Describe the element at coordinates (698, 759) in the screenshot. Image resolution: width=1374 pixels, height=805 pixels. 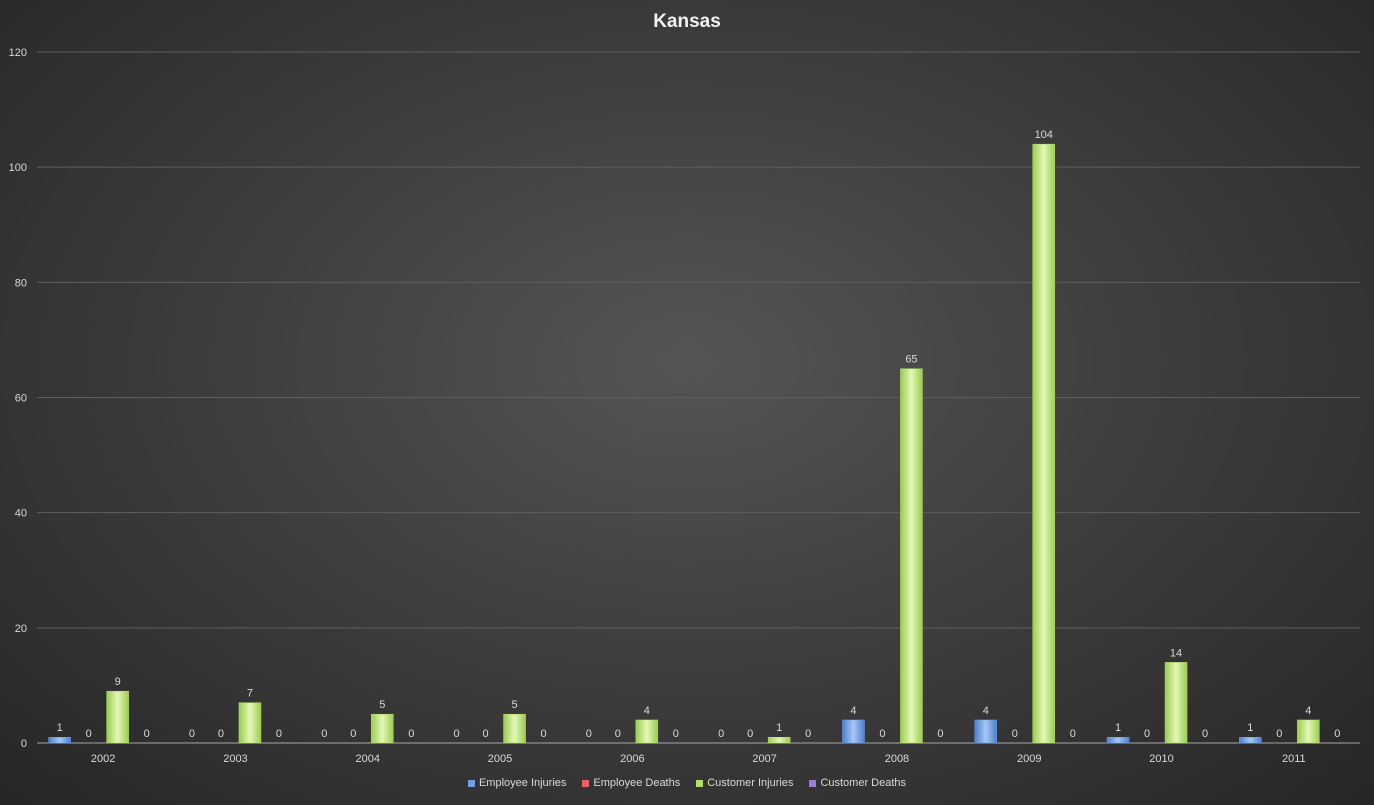
I see `x-axis: 2002 2003 2004 2005 2006 2007 2008 2009 2010 2011` at that location.